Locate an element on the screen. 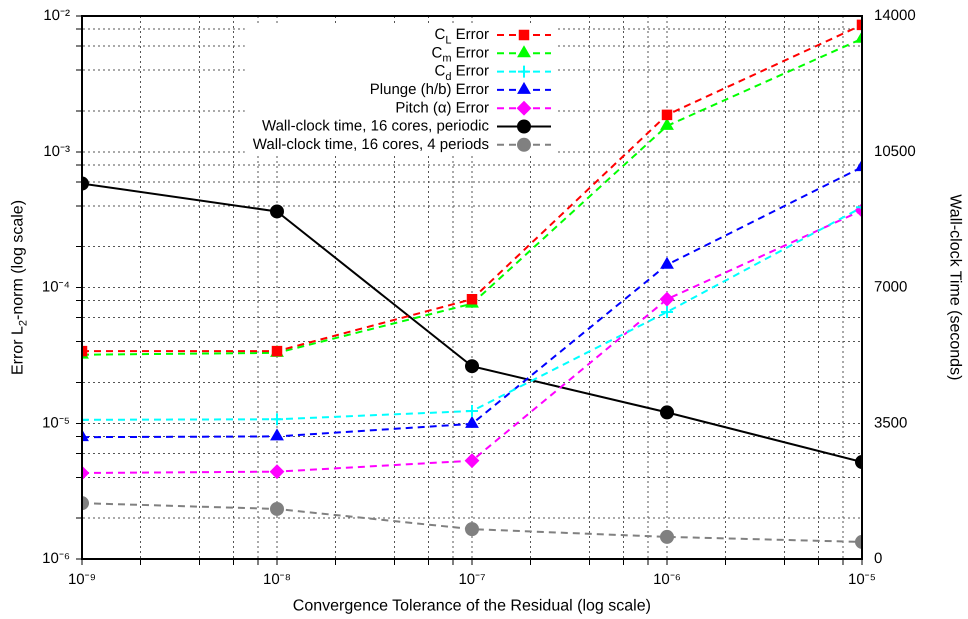  x-tick-label: 10⁻⁷ is located at coordinates (472, 579).